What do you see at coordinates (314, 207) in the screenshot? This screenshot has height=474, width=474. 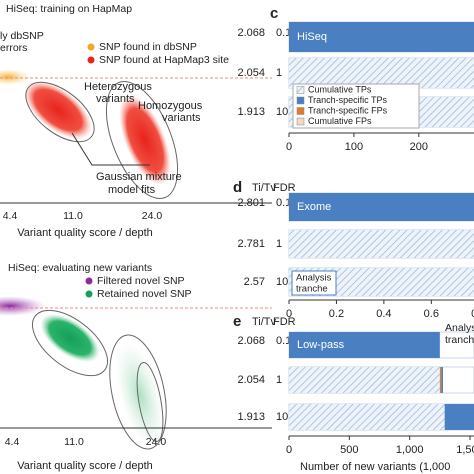 I see `bar-text: Exome` at bounding box center [314, 207].